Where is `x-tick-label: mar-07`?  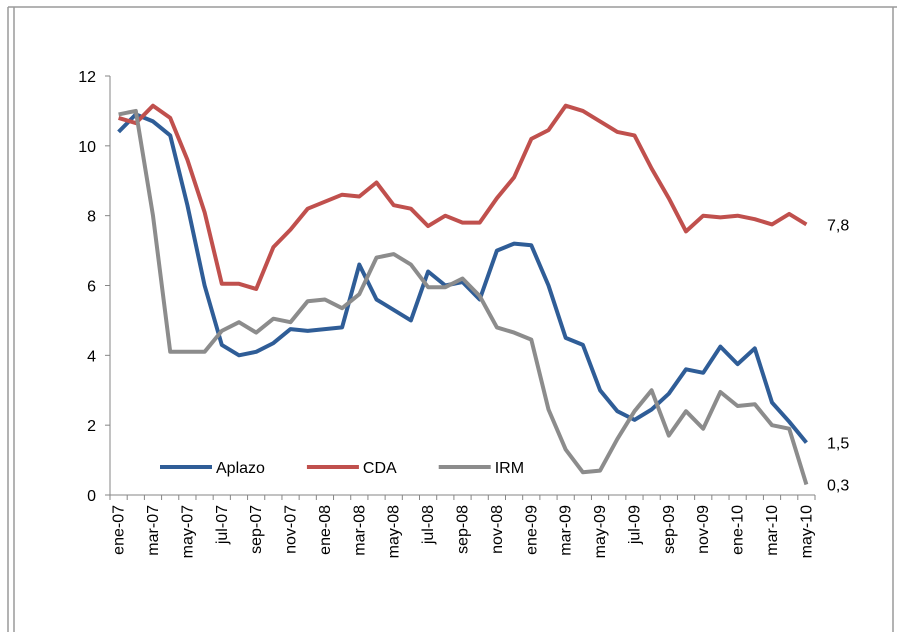
x-tick-label: mar-07 is located at coordinates (153, 530).